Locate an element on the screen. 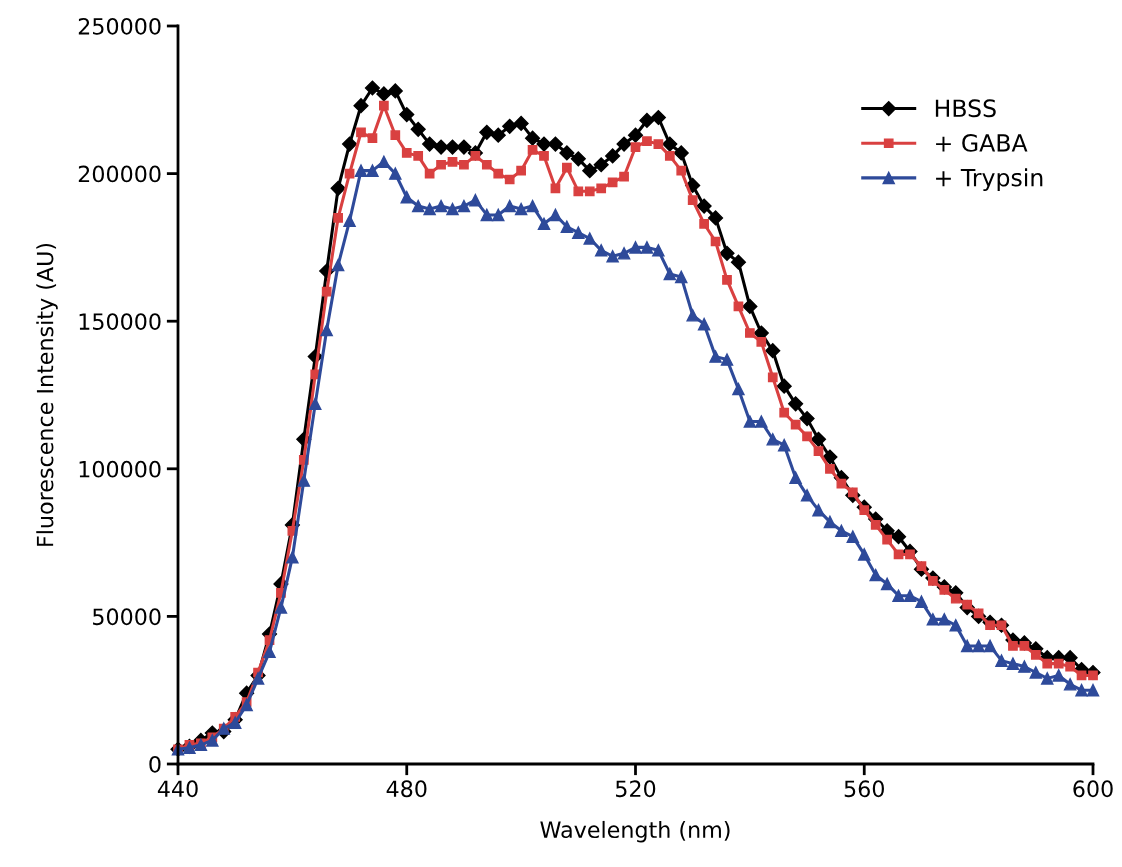 The height and width of the screenshot is (867, 1122). x-tick-label: 480 is located at coordinates (406, 789).